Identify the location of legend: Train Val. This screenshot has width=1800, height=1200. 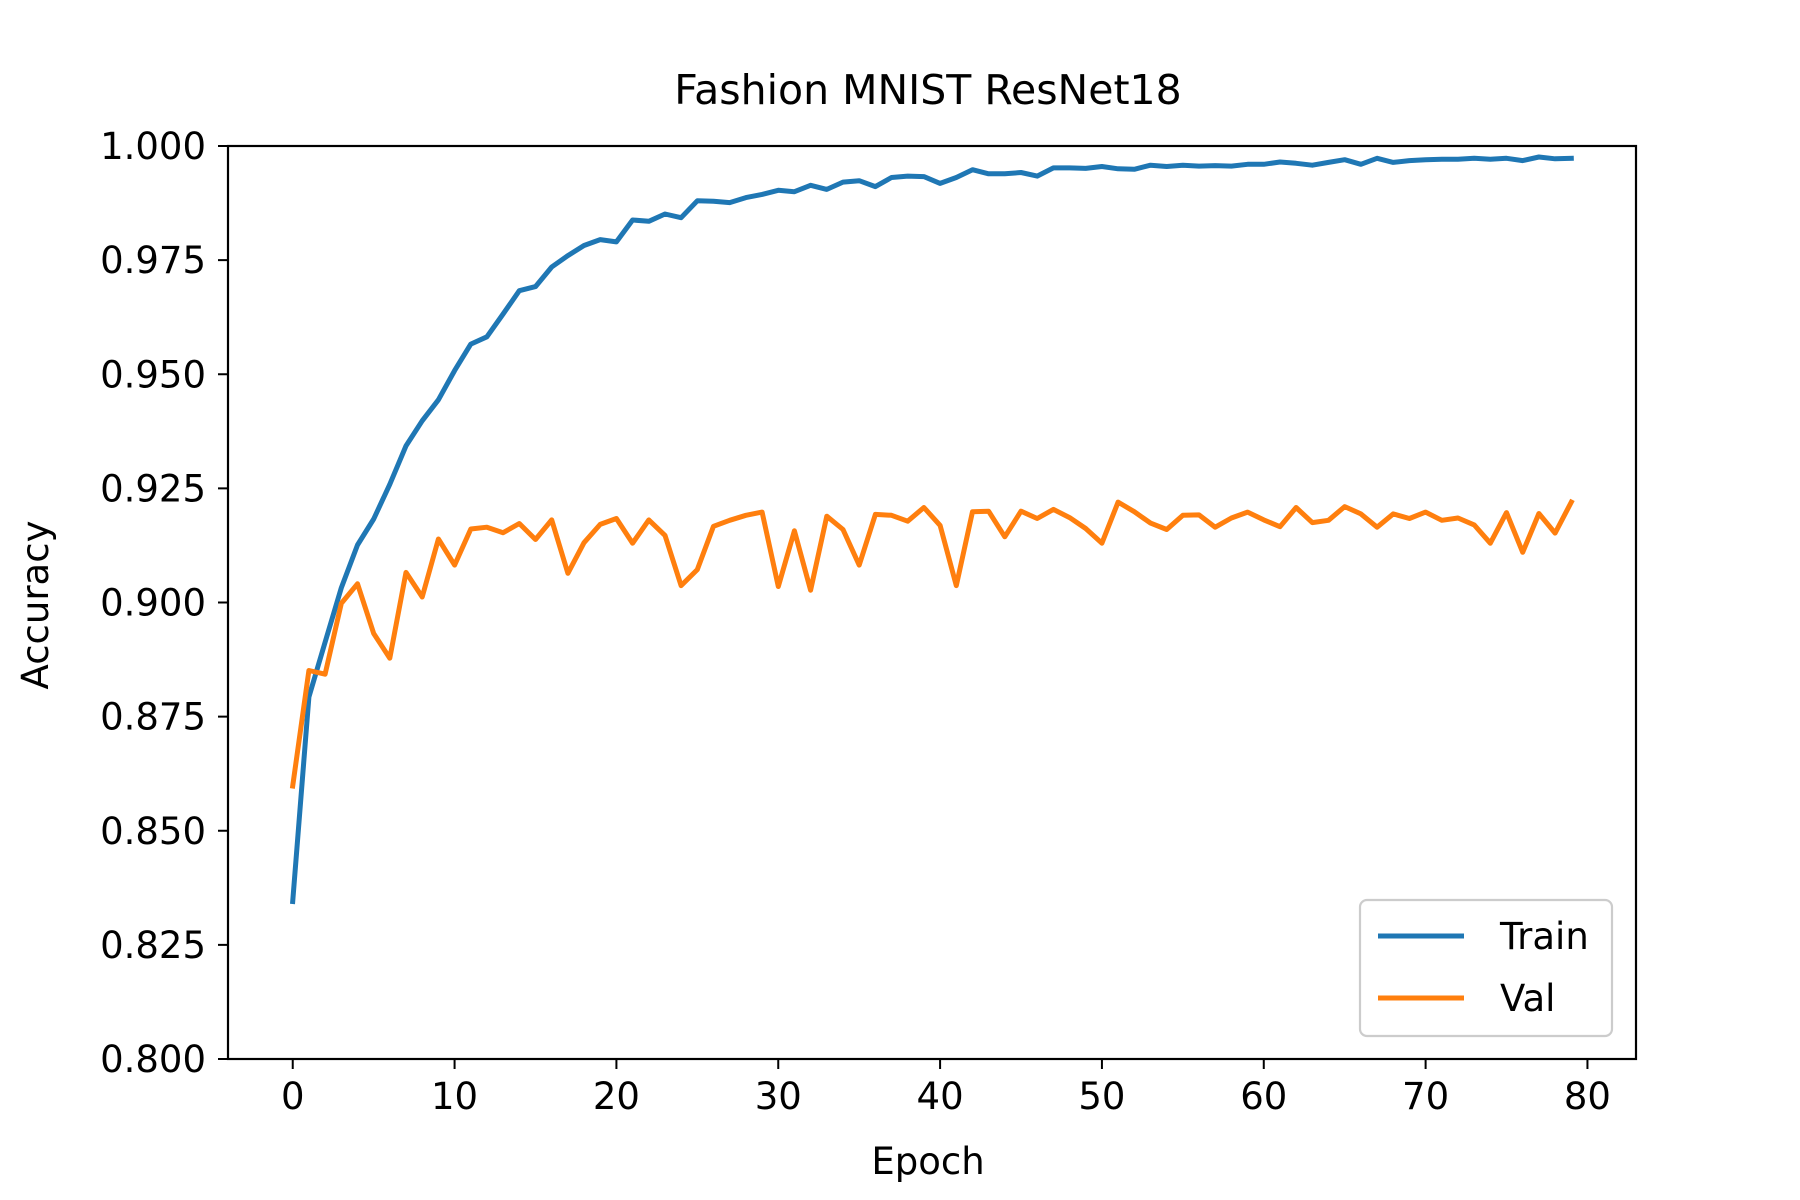
(1486, 968).